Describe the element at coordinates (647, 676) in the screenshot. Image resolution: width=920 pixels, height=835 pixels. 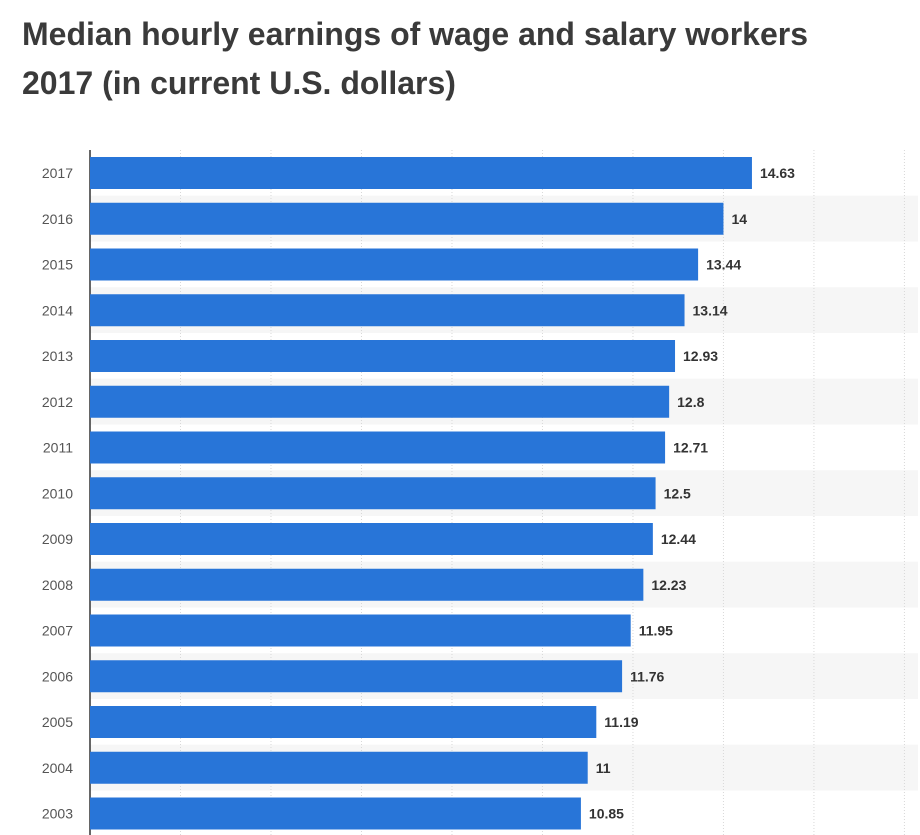
I see `data-label: 11.76` at that location.